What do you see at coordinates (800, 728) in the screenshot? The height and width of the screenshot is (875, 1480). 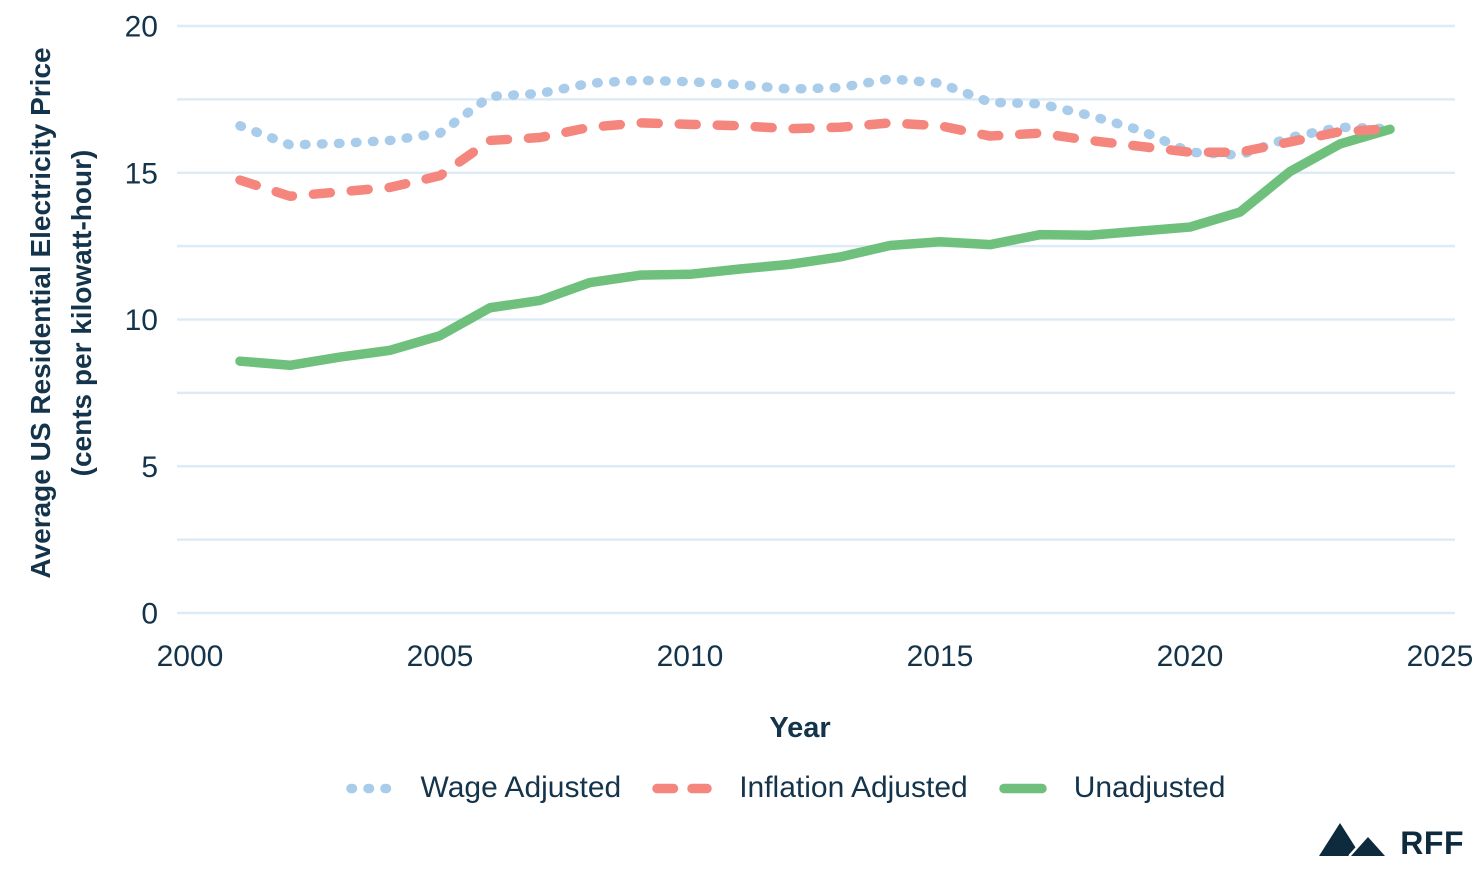 I see `x-axis-title: Year` at bounding box center [800, 728].